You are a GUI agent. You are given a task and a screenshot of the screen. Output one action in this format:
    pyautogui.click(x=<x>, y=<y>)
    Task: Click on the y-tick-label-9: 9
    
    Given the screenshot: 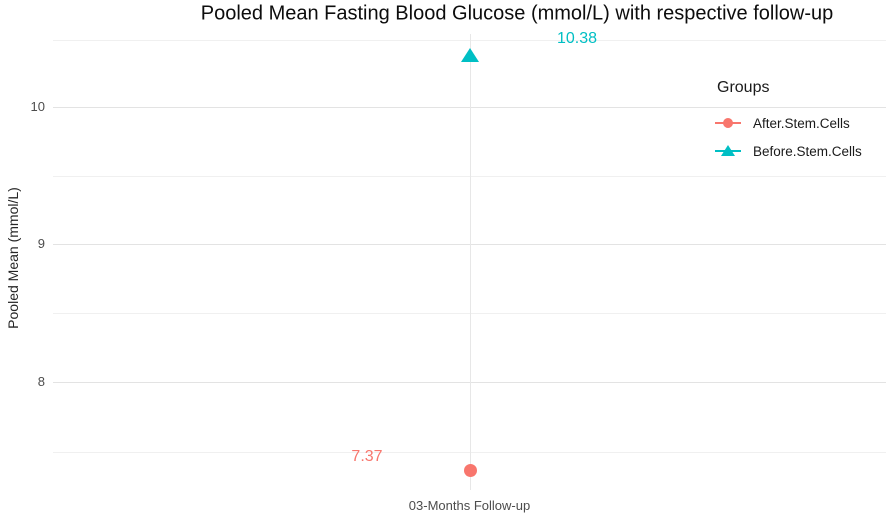 What is the action you would take?
    pyautogui.click(x=41, y=243)
    